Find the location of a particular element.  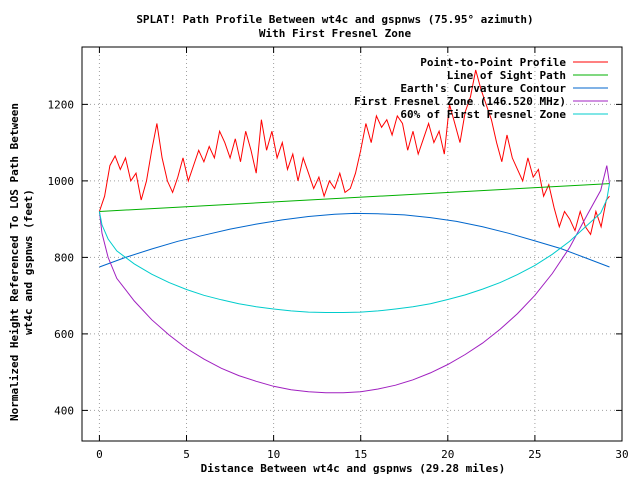

y-tick-label: 600 is located at coordinates (64, 334).